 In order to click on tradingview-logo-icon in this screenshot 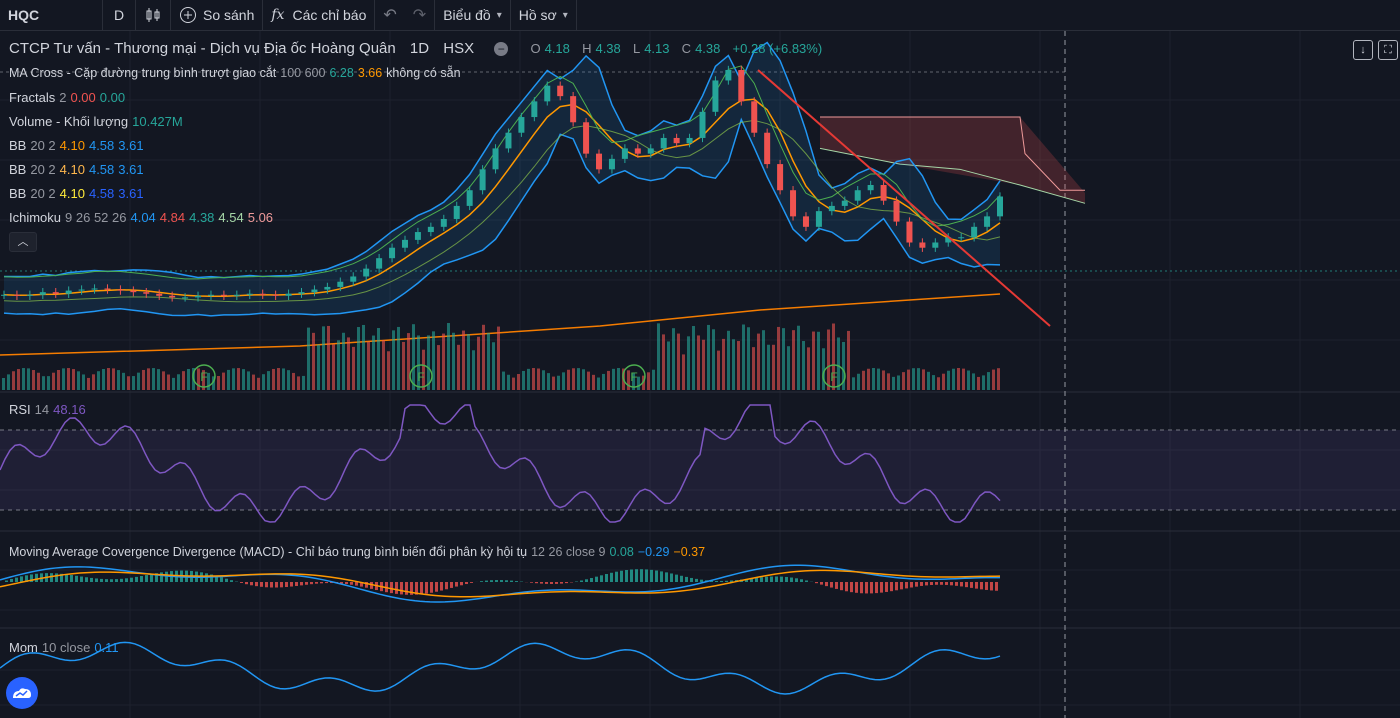, I will do `click(22, 693)`.